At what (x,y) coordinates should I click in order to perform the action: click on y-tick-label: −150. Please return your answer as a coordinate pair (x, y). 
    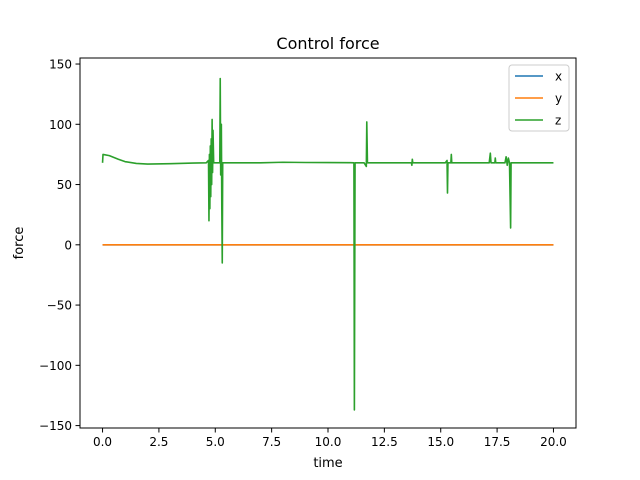
    Looking at the image, I should click on (55, 426).